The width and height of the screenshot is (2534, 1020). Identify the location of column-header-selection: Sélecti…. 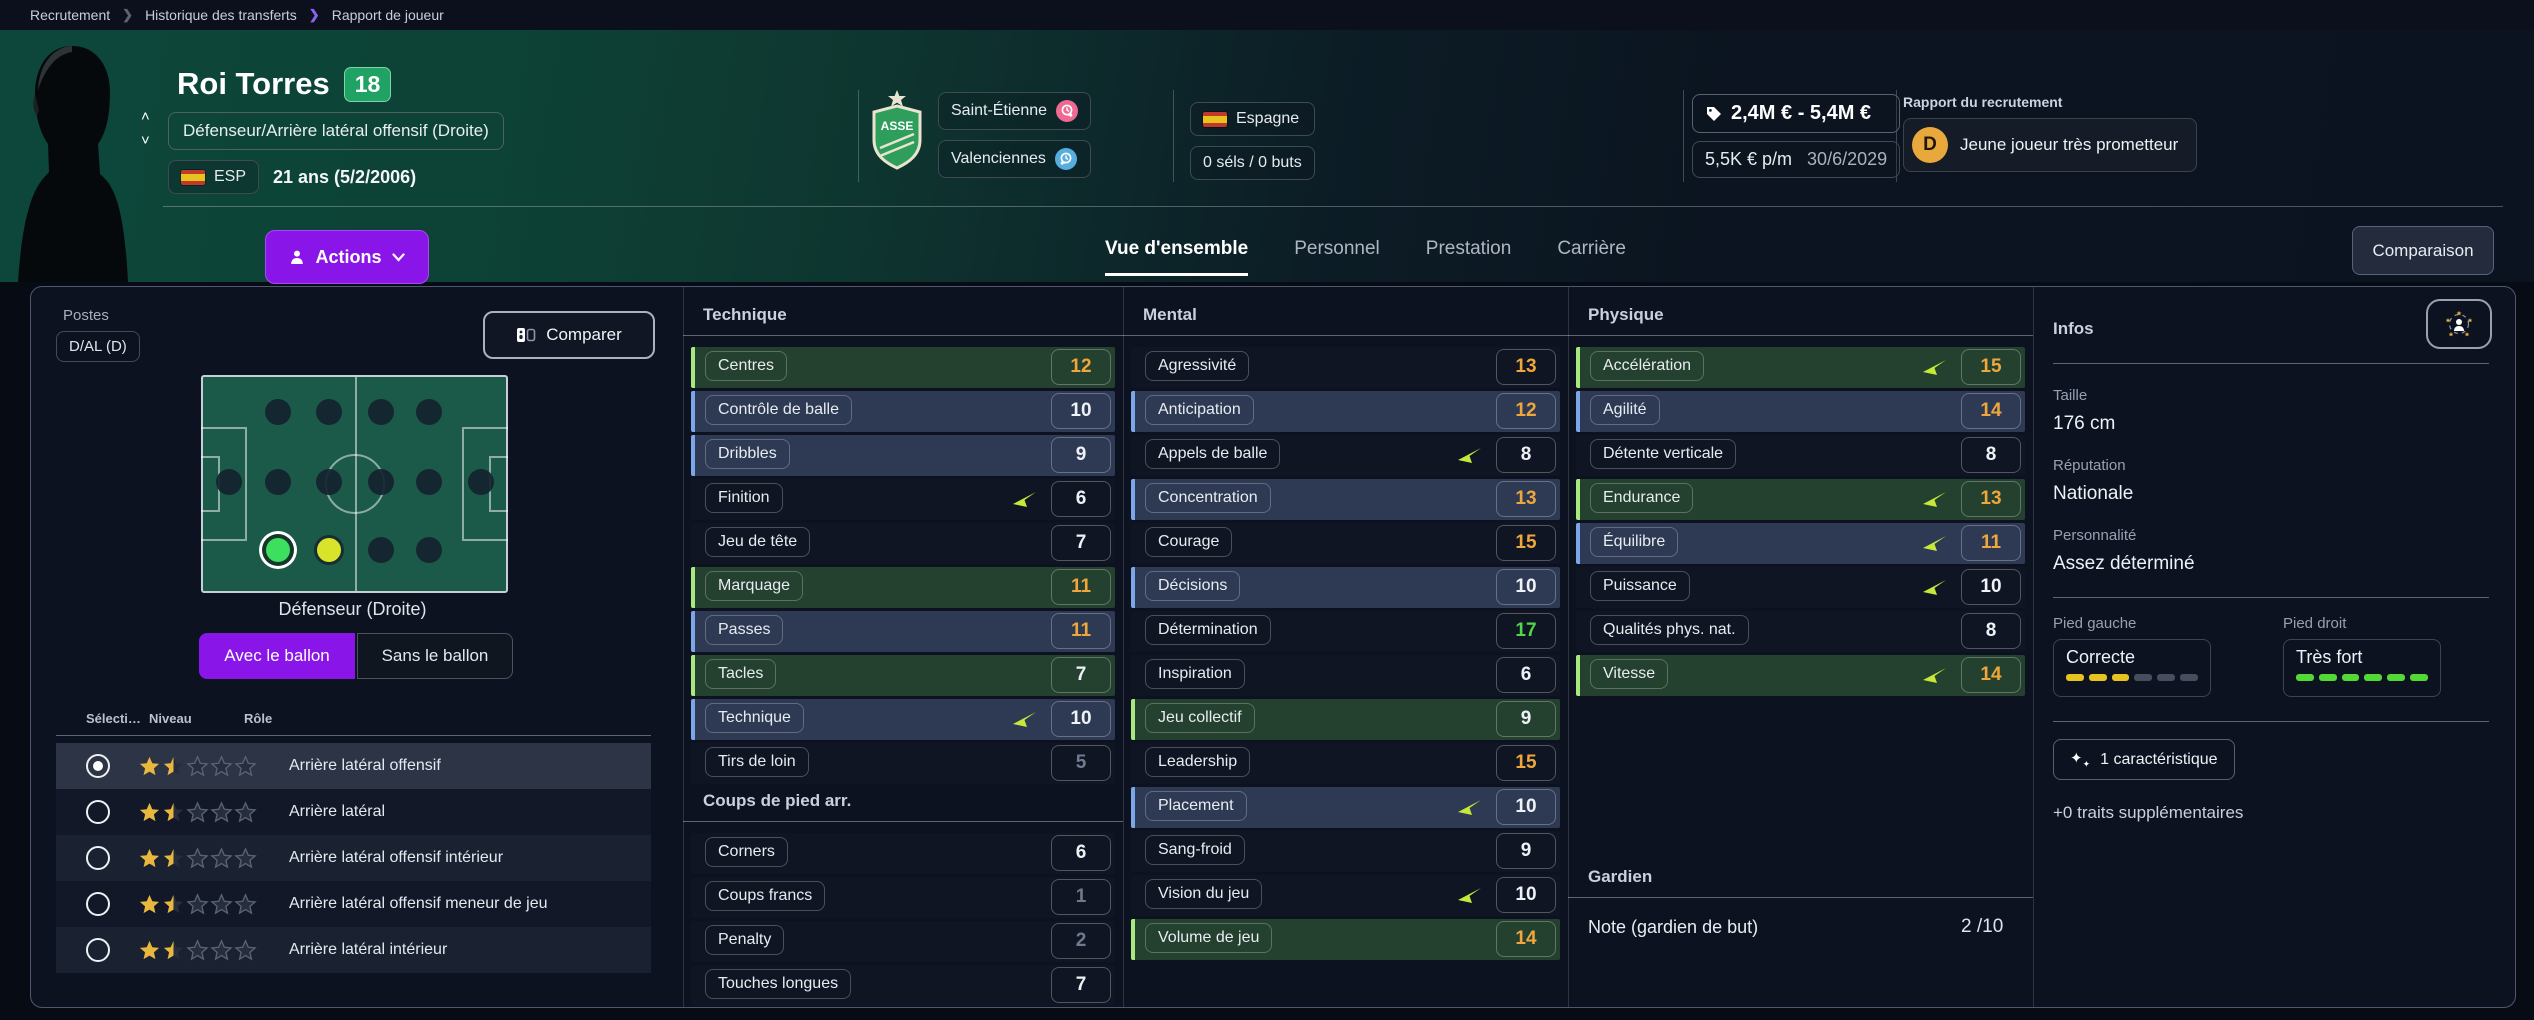
(113, 718).